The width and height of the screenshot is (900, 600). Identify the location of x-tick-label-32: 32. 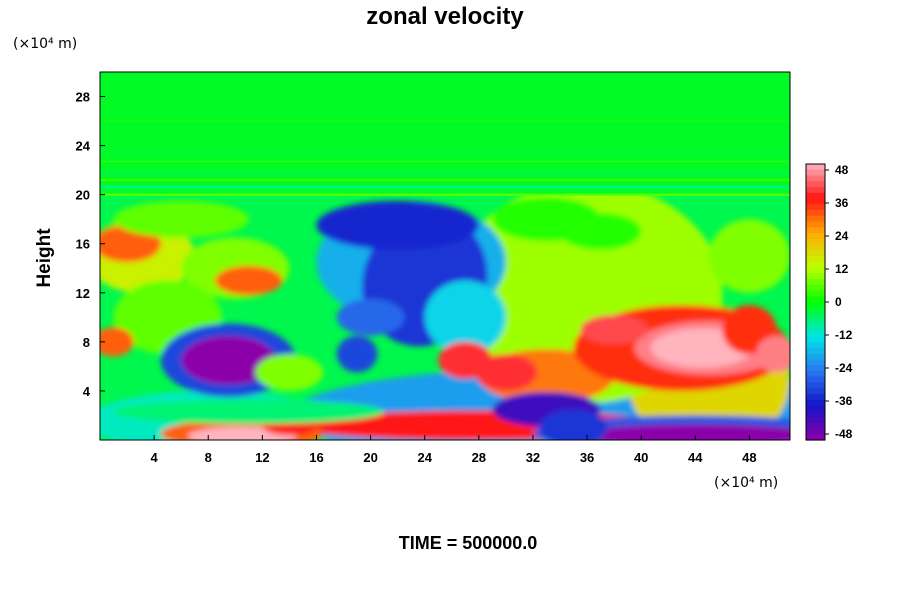
(533, 457).